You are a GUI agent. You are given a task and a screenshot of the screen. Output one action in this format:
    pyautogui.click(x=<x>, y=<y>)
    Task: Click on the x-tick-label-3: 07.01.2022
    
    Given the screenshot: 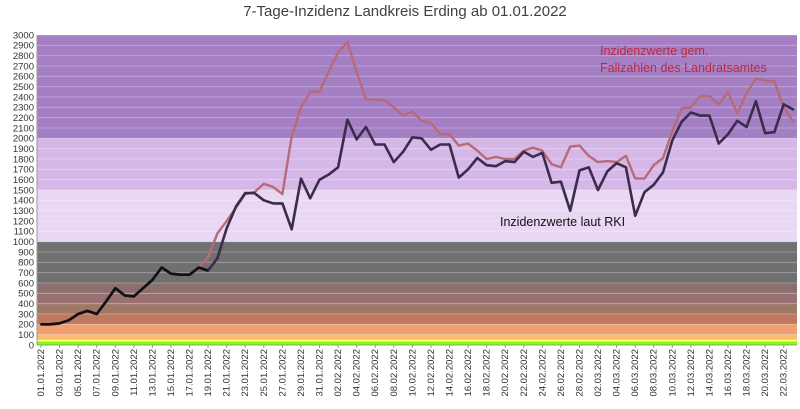 What is the action you would take?
    pyautogui.click(x=97, y=373)
    